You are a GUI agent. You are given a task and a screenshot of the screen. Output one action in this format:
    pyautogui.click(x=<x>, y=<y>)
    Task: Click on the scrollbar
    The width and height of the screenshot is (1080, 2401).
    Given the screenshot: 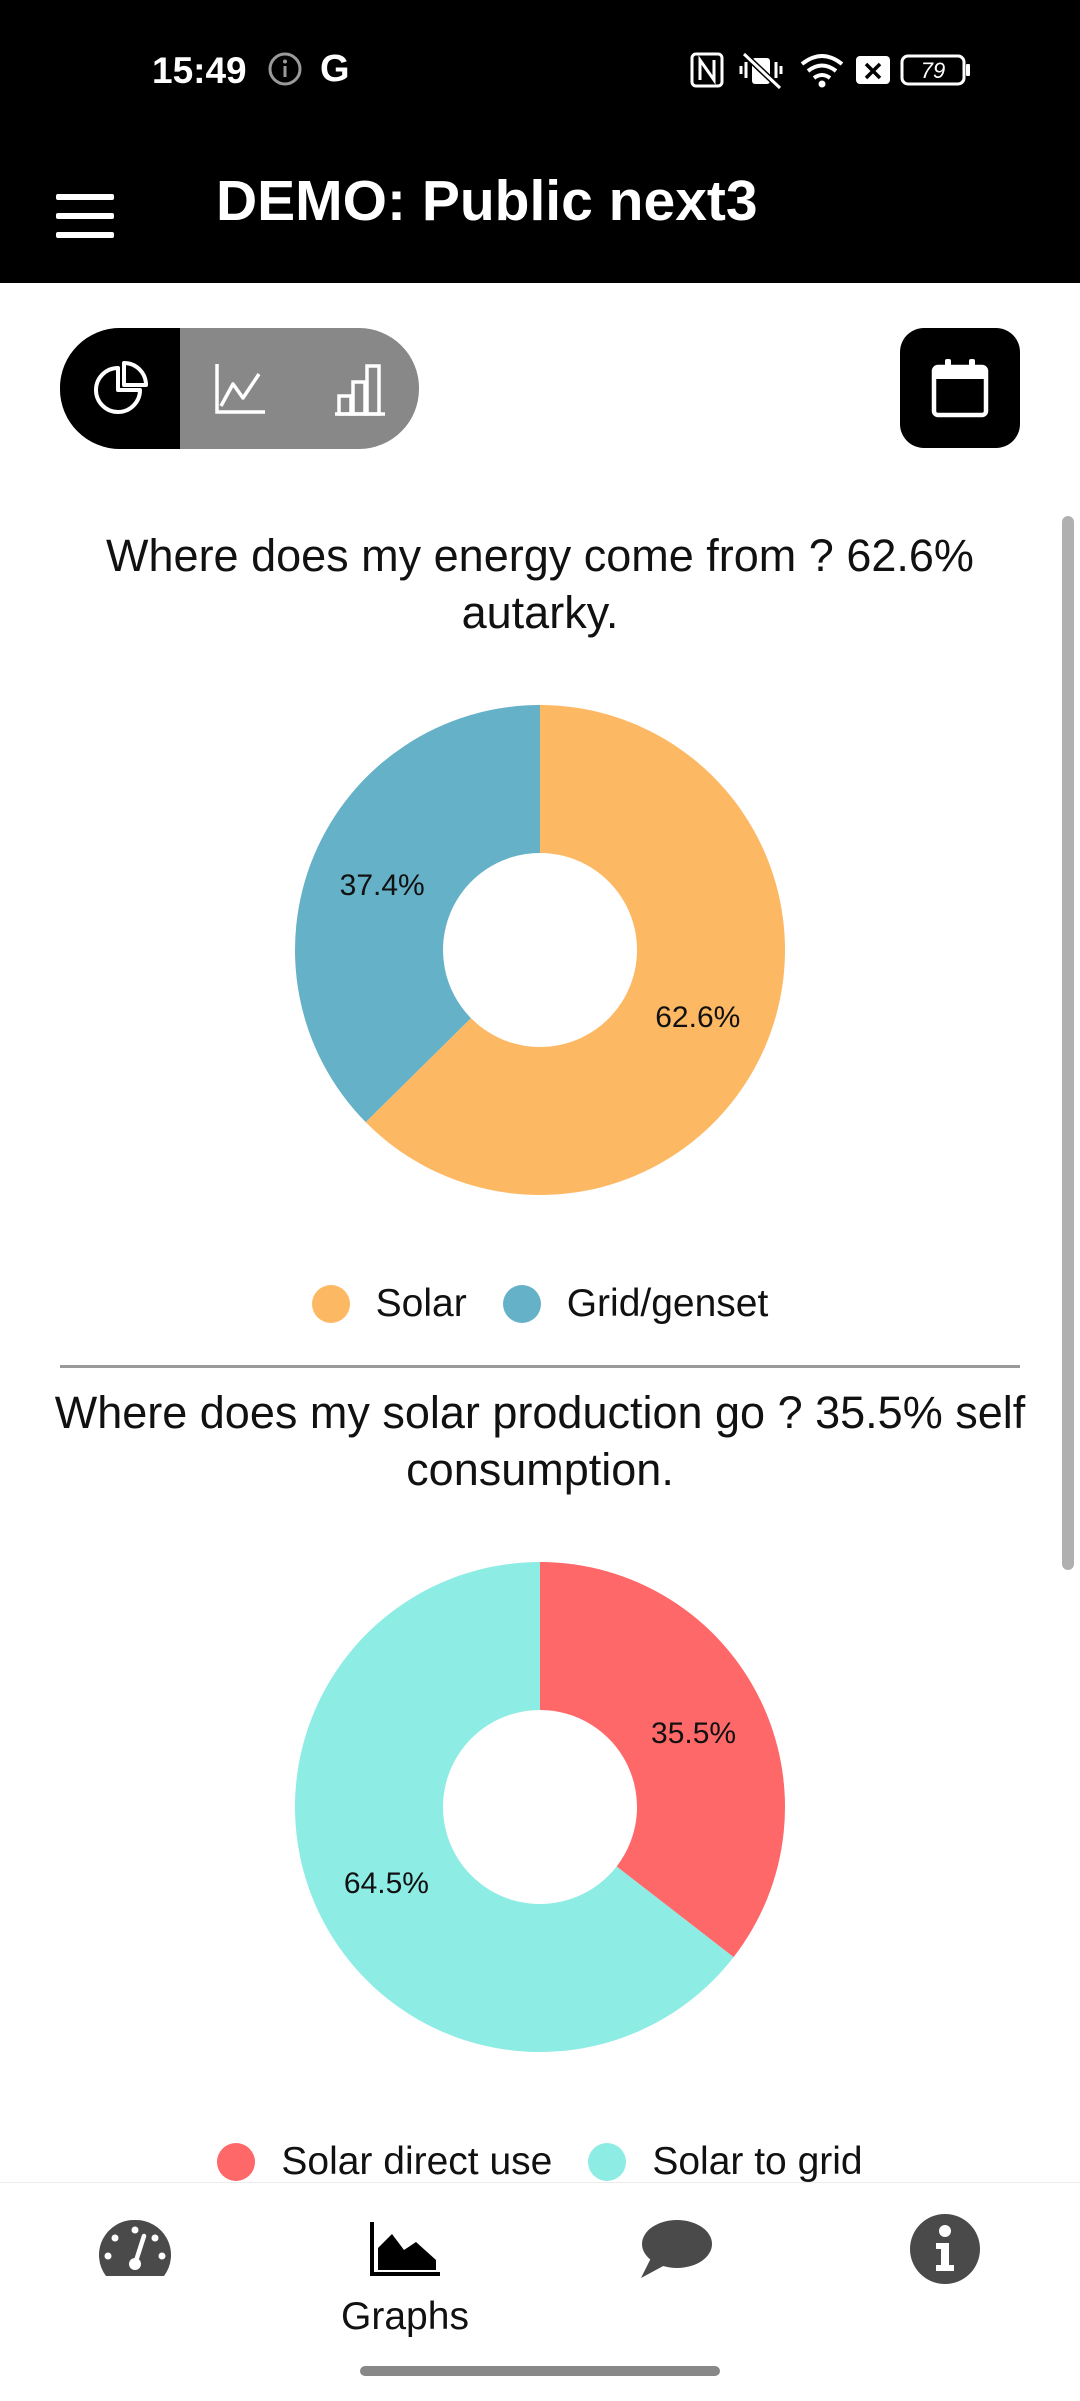 What is the action you would take?
    pyautogui.click(x=1068, y=1043)
    